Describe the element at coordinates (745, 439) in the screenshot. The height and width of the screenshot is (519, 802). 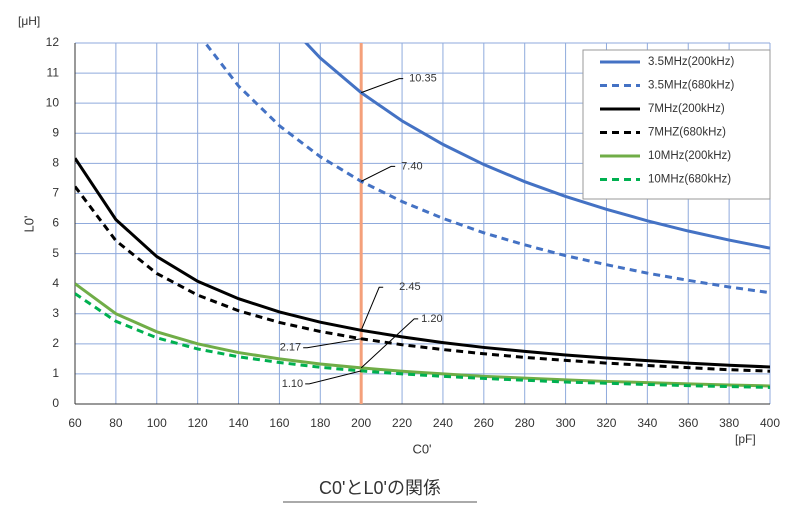
I see `x-unit: [pF]` at that location.